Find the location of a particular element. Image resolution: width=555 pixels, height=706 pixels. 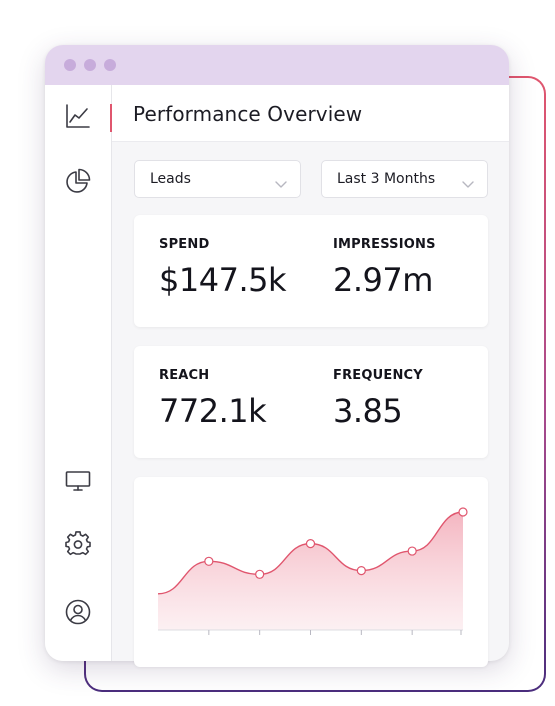

stat-value: 3.85 is located at coordinates (368, 411).